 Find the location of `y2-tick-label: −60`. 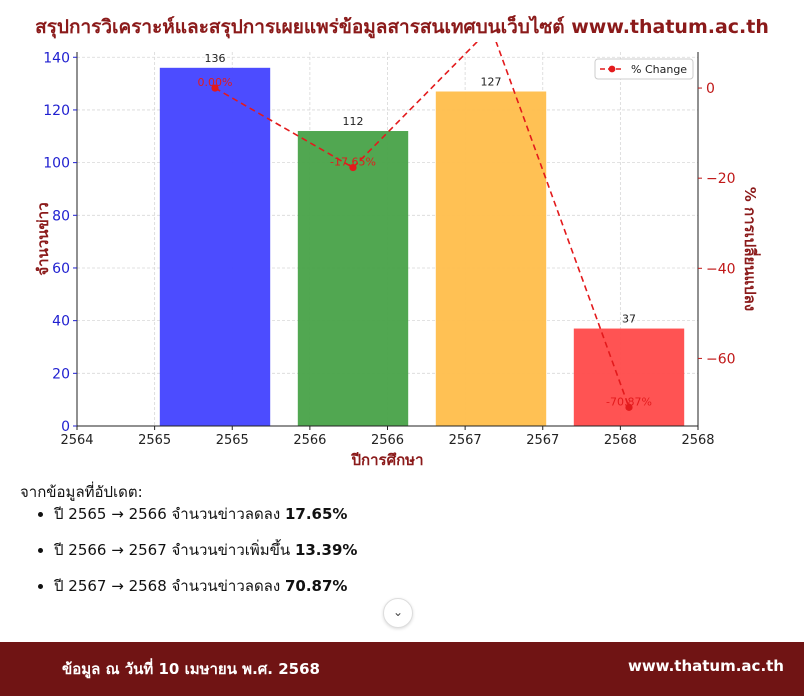

y2-tick-label: −60 is located at coordinates (721, 359).